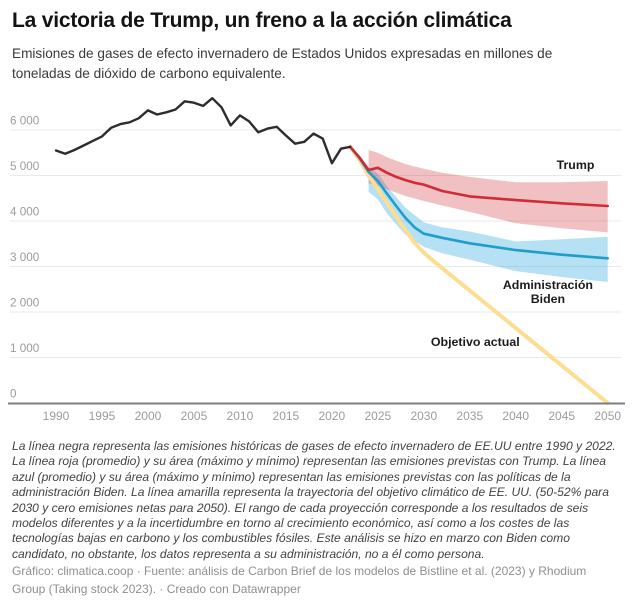 The image size is (633, 600). What do you see at coordinates (478, 176) in the screenshot?
I see `trump-line` at bounding box center [478, 176].